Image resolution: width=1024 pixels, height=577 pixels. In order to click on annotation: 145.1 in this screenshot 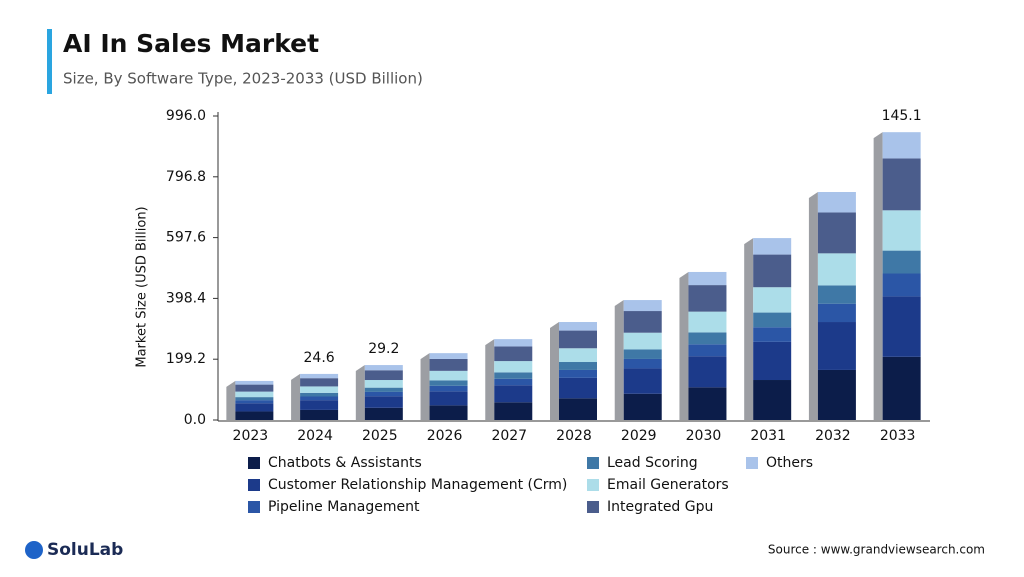, I will do `click(902, 116)`.